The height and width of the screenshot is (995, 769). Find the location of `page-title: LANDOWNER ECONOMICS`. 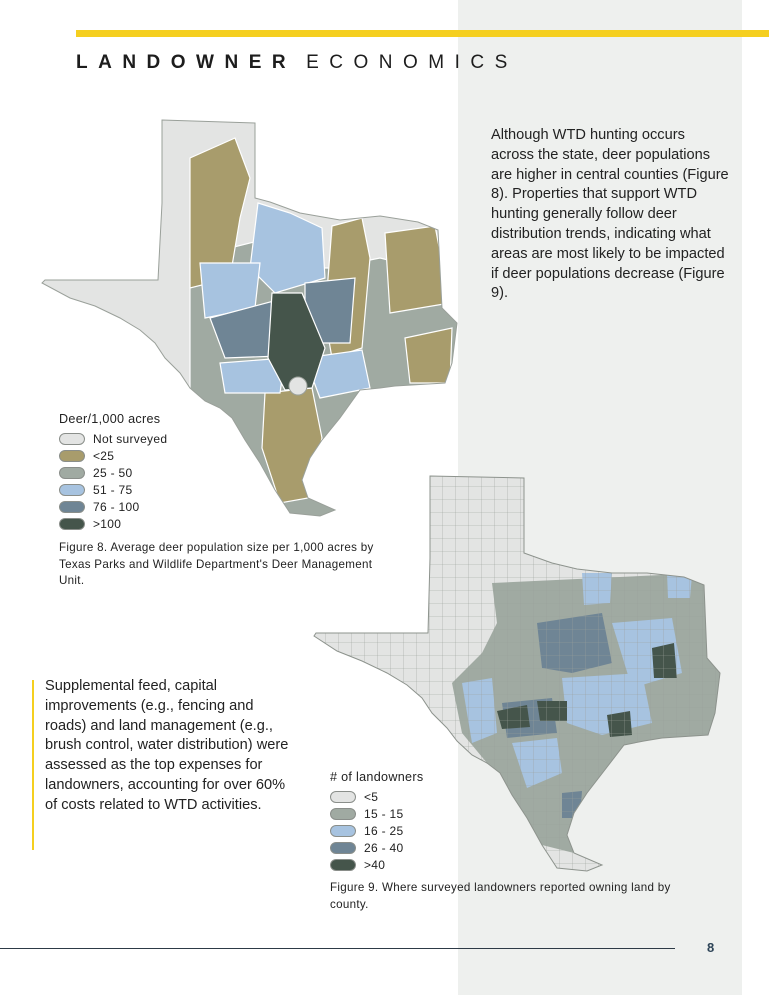

page-title: LANDOWNER ECONOMICS is located at coordinates (297, 63).